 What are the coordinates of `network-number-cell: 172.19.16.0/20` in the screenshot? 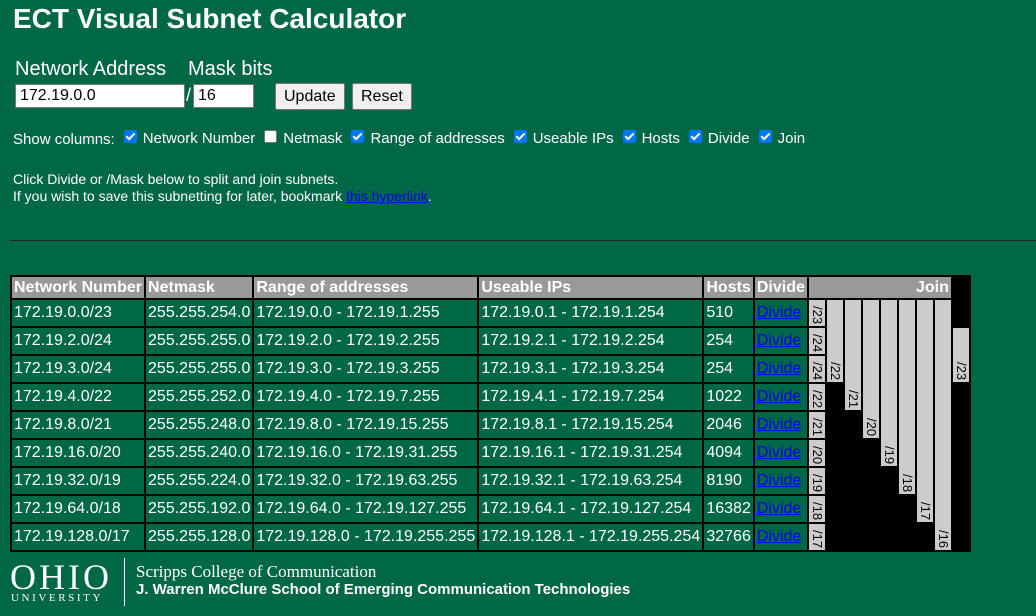 It's located at (78, 453).